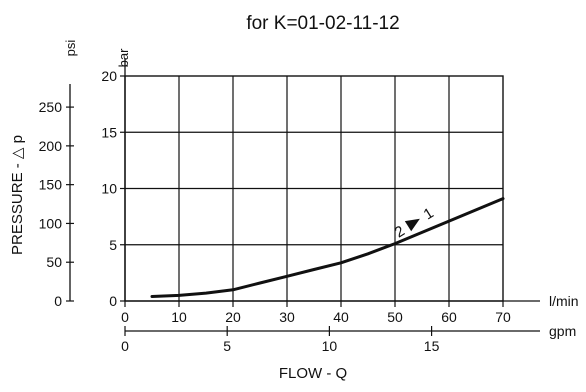  What do you see at coordinates (113, 301) in the screenshot?
I see `y-tick-label-bar: 0` at bounding box center [113, 301].